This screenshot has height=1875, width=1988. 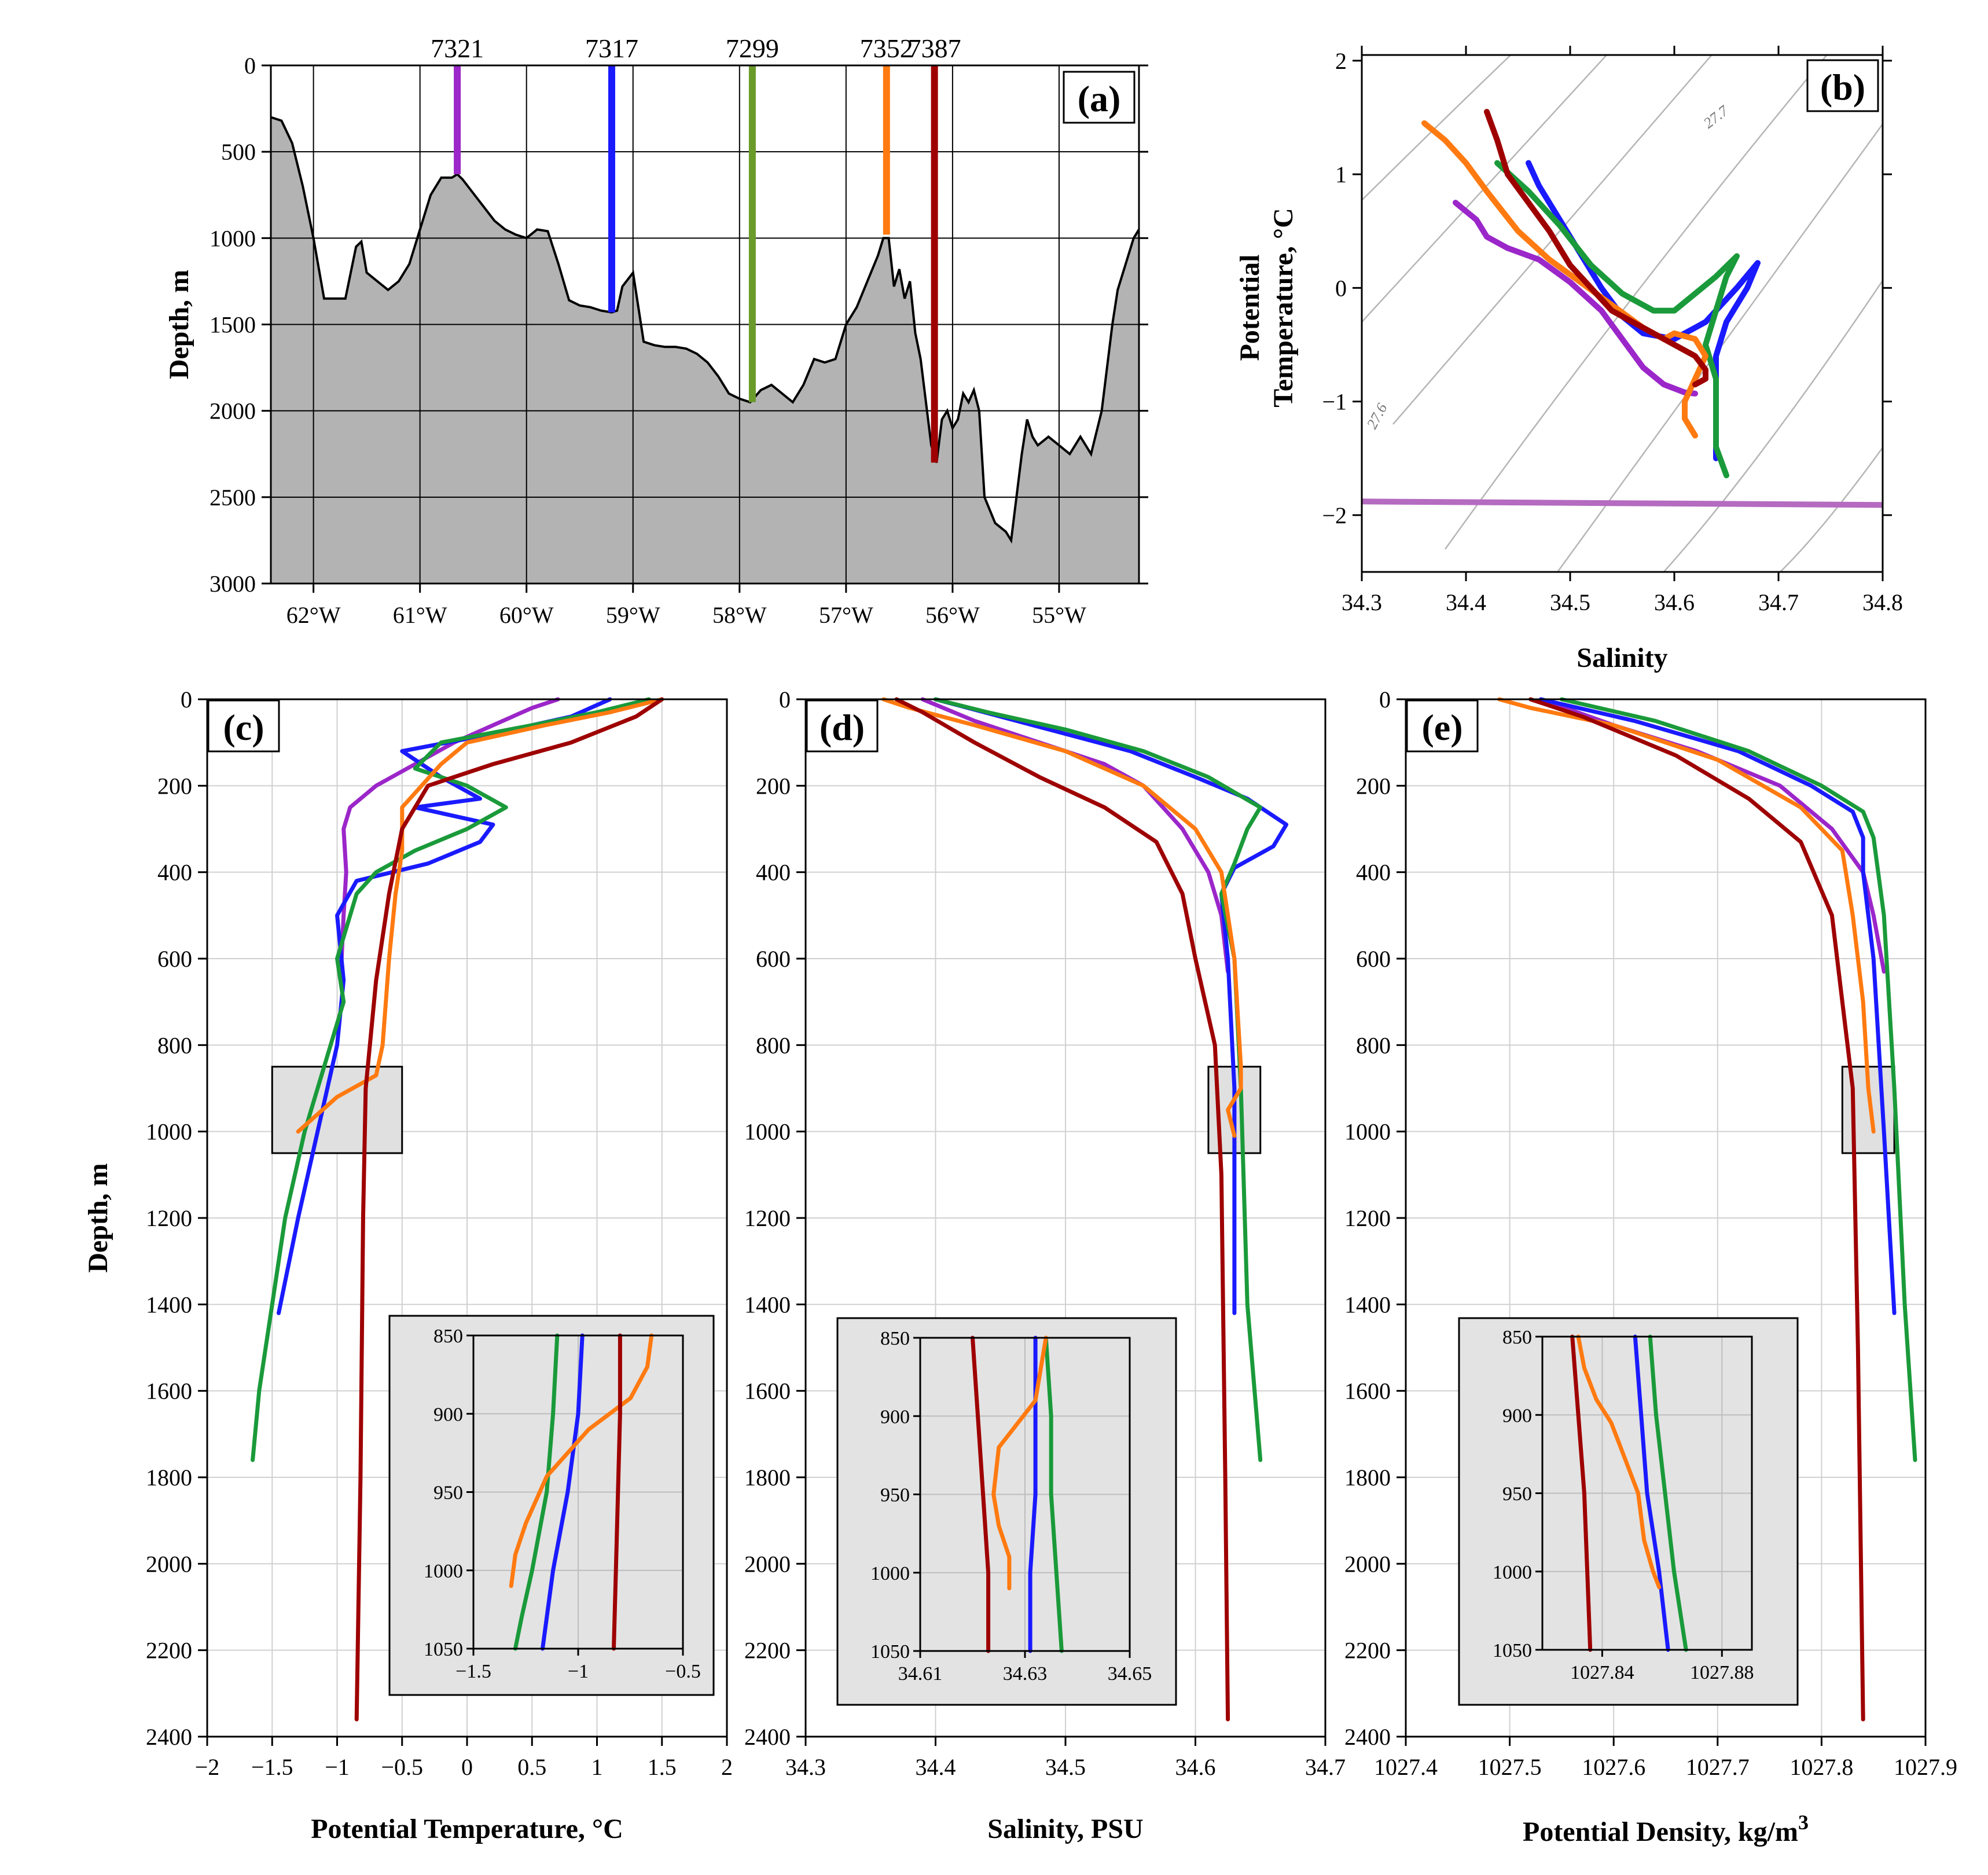 I want to click on freezing-line, so click(x=1622, y=503).